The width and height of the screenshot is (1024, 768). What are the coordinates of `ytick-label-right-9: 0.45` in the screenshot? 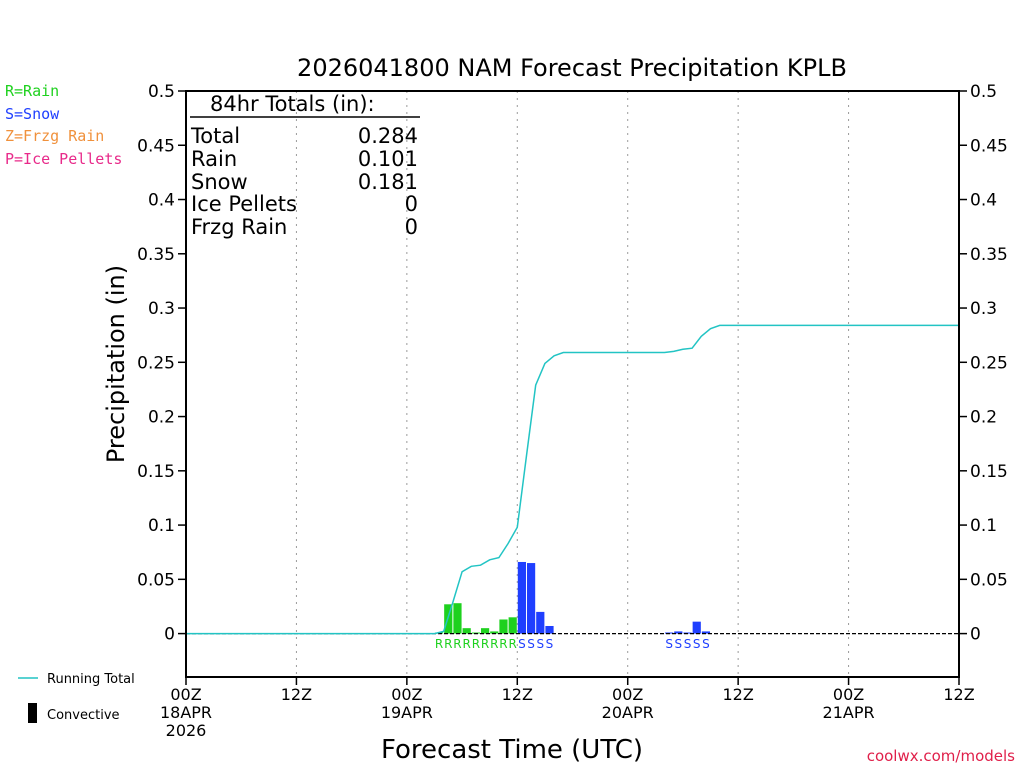 It's located at (989, 146).